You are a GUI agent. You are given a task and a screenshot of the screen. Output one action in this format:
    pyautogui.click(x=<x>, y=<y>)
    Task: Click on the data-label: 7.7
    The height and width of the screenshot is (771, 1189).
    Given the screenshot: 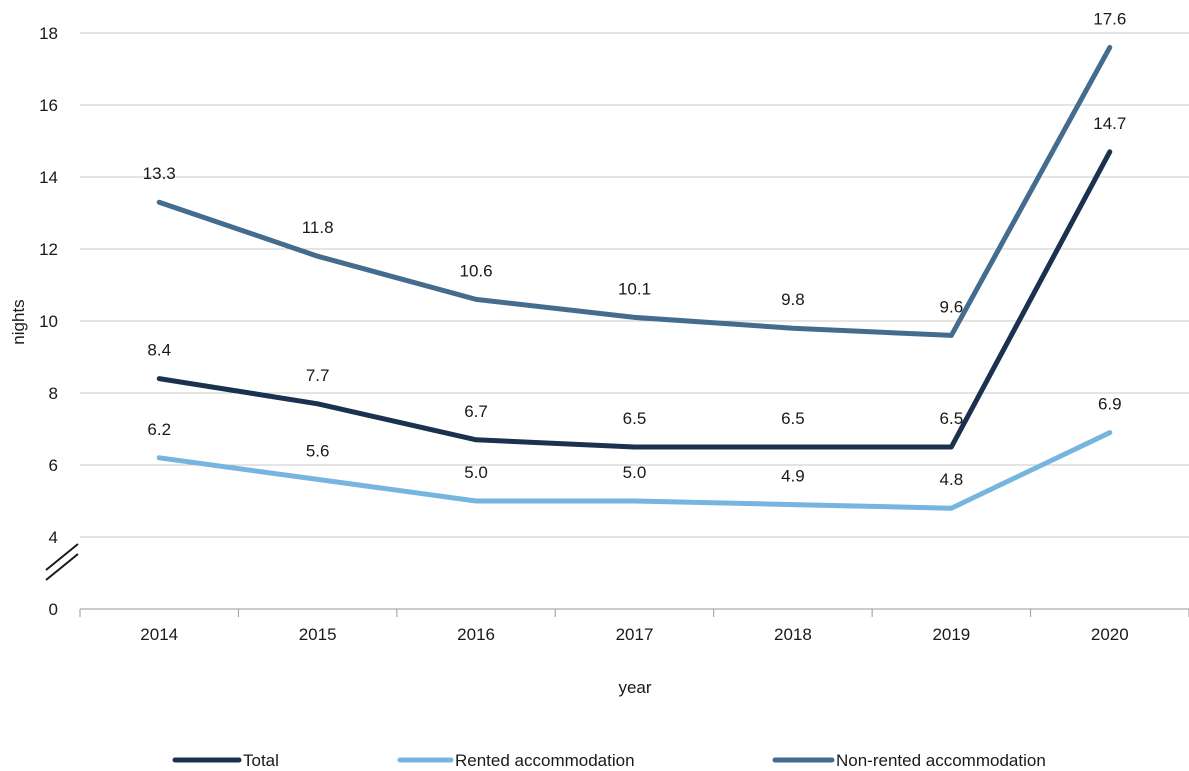 What is the action you would take?
    pyautogui.click(x=318, y=375)
    